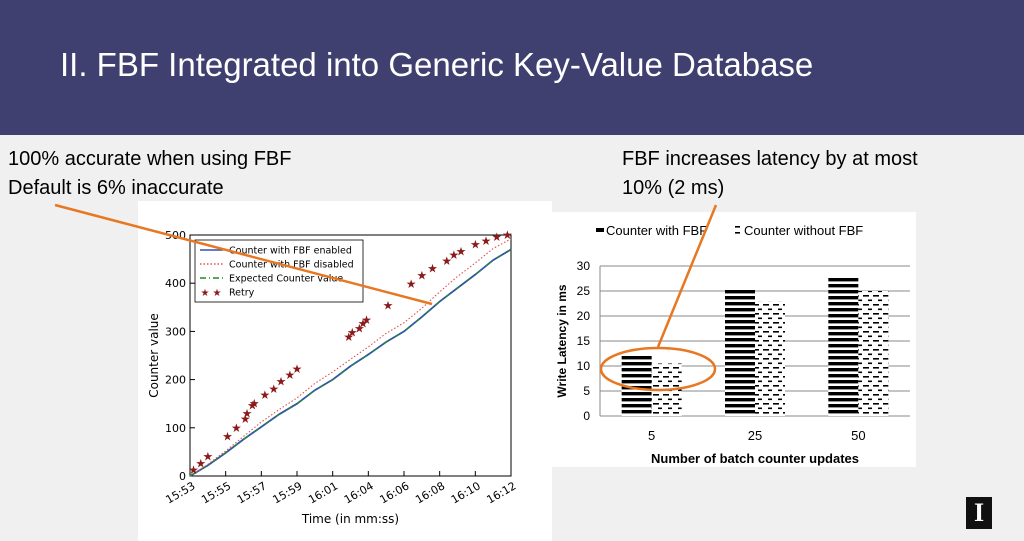  What do you see at coordinates (116, 188) in the screenshot?
I see `accuracy-note-line-2: Default is 6% inaccurate` at bounding box center [116, 188].